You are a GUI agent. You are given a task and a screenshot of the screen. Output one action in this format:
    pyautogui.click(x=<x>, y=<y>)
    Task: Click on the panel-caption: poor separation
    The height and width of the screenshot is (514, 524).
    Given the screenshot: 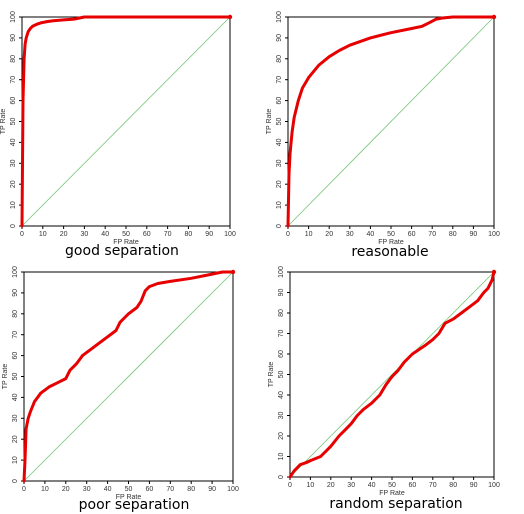 What is the action you would take?
    pyautogui.click(x=134, y=505)
    